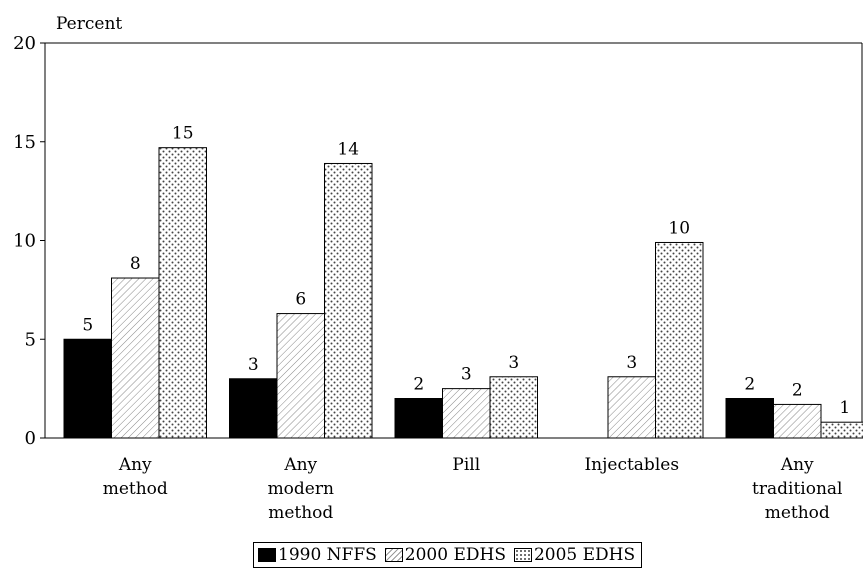 Image resolution: width=863 pixels, height=571 pixels. I want to click on bar-value-label: 8, so click(135, 264).